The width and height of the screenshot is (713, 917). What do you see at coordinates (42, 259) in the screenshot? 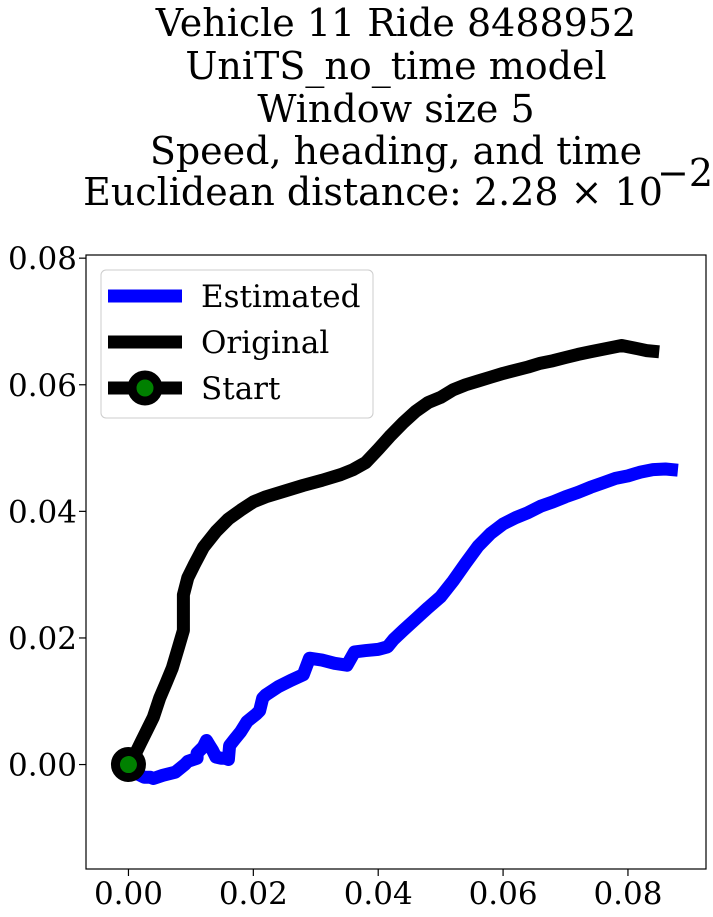
I see `y-tick-label-4: 0.08` at bounding box center [42, 259].